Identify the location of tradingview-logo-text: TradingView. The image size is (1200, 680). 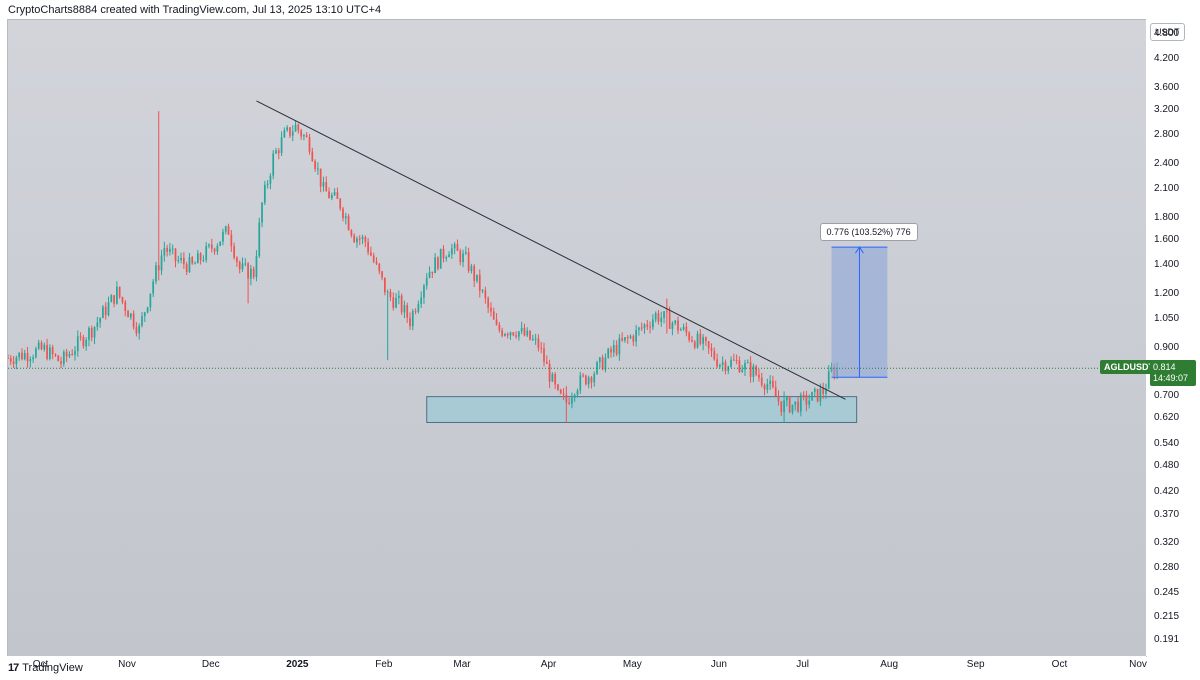
(52, 668).